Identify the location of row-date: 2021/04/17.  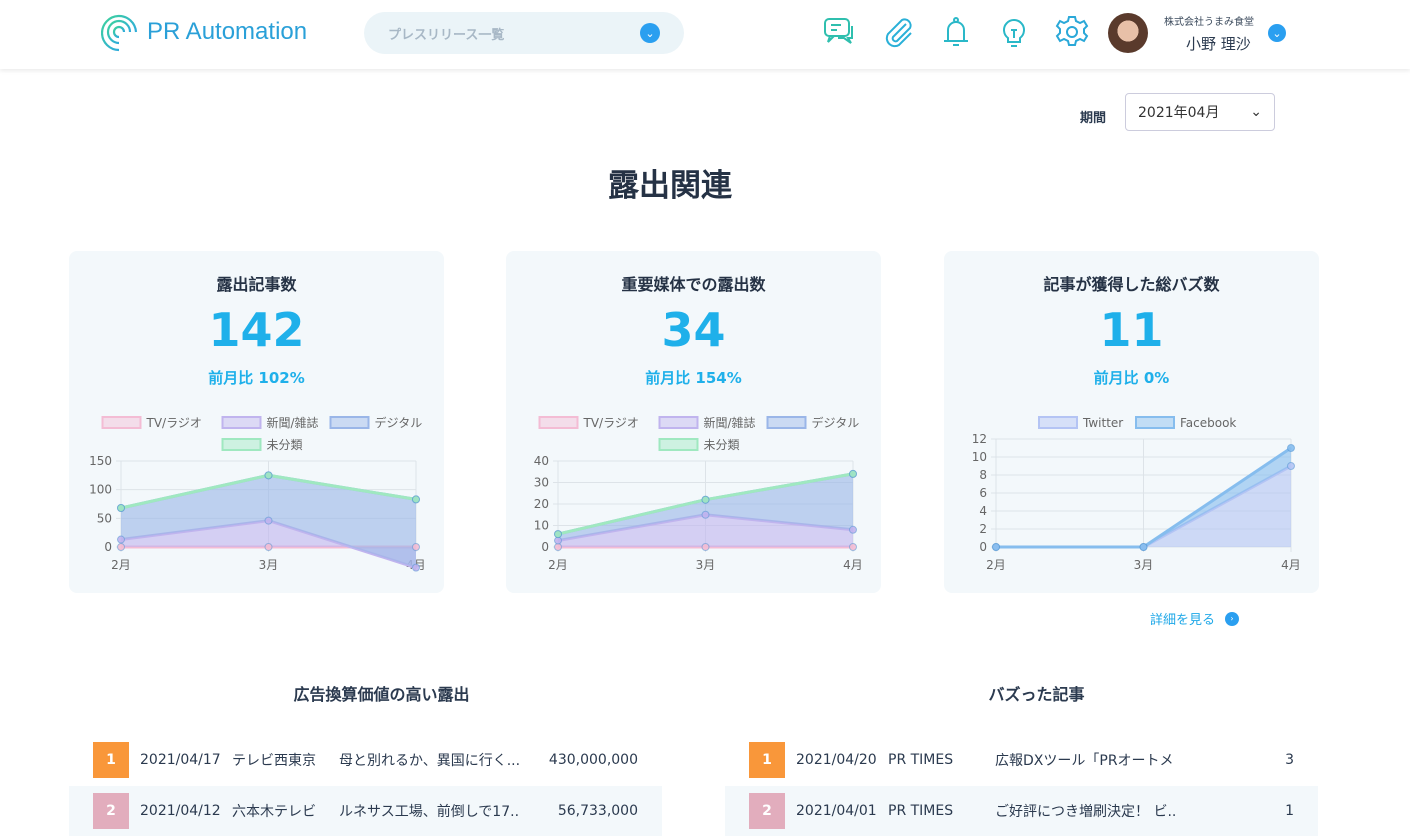
(180, 760).